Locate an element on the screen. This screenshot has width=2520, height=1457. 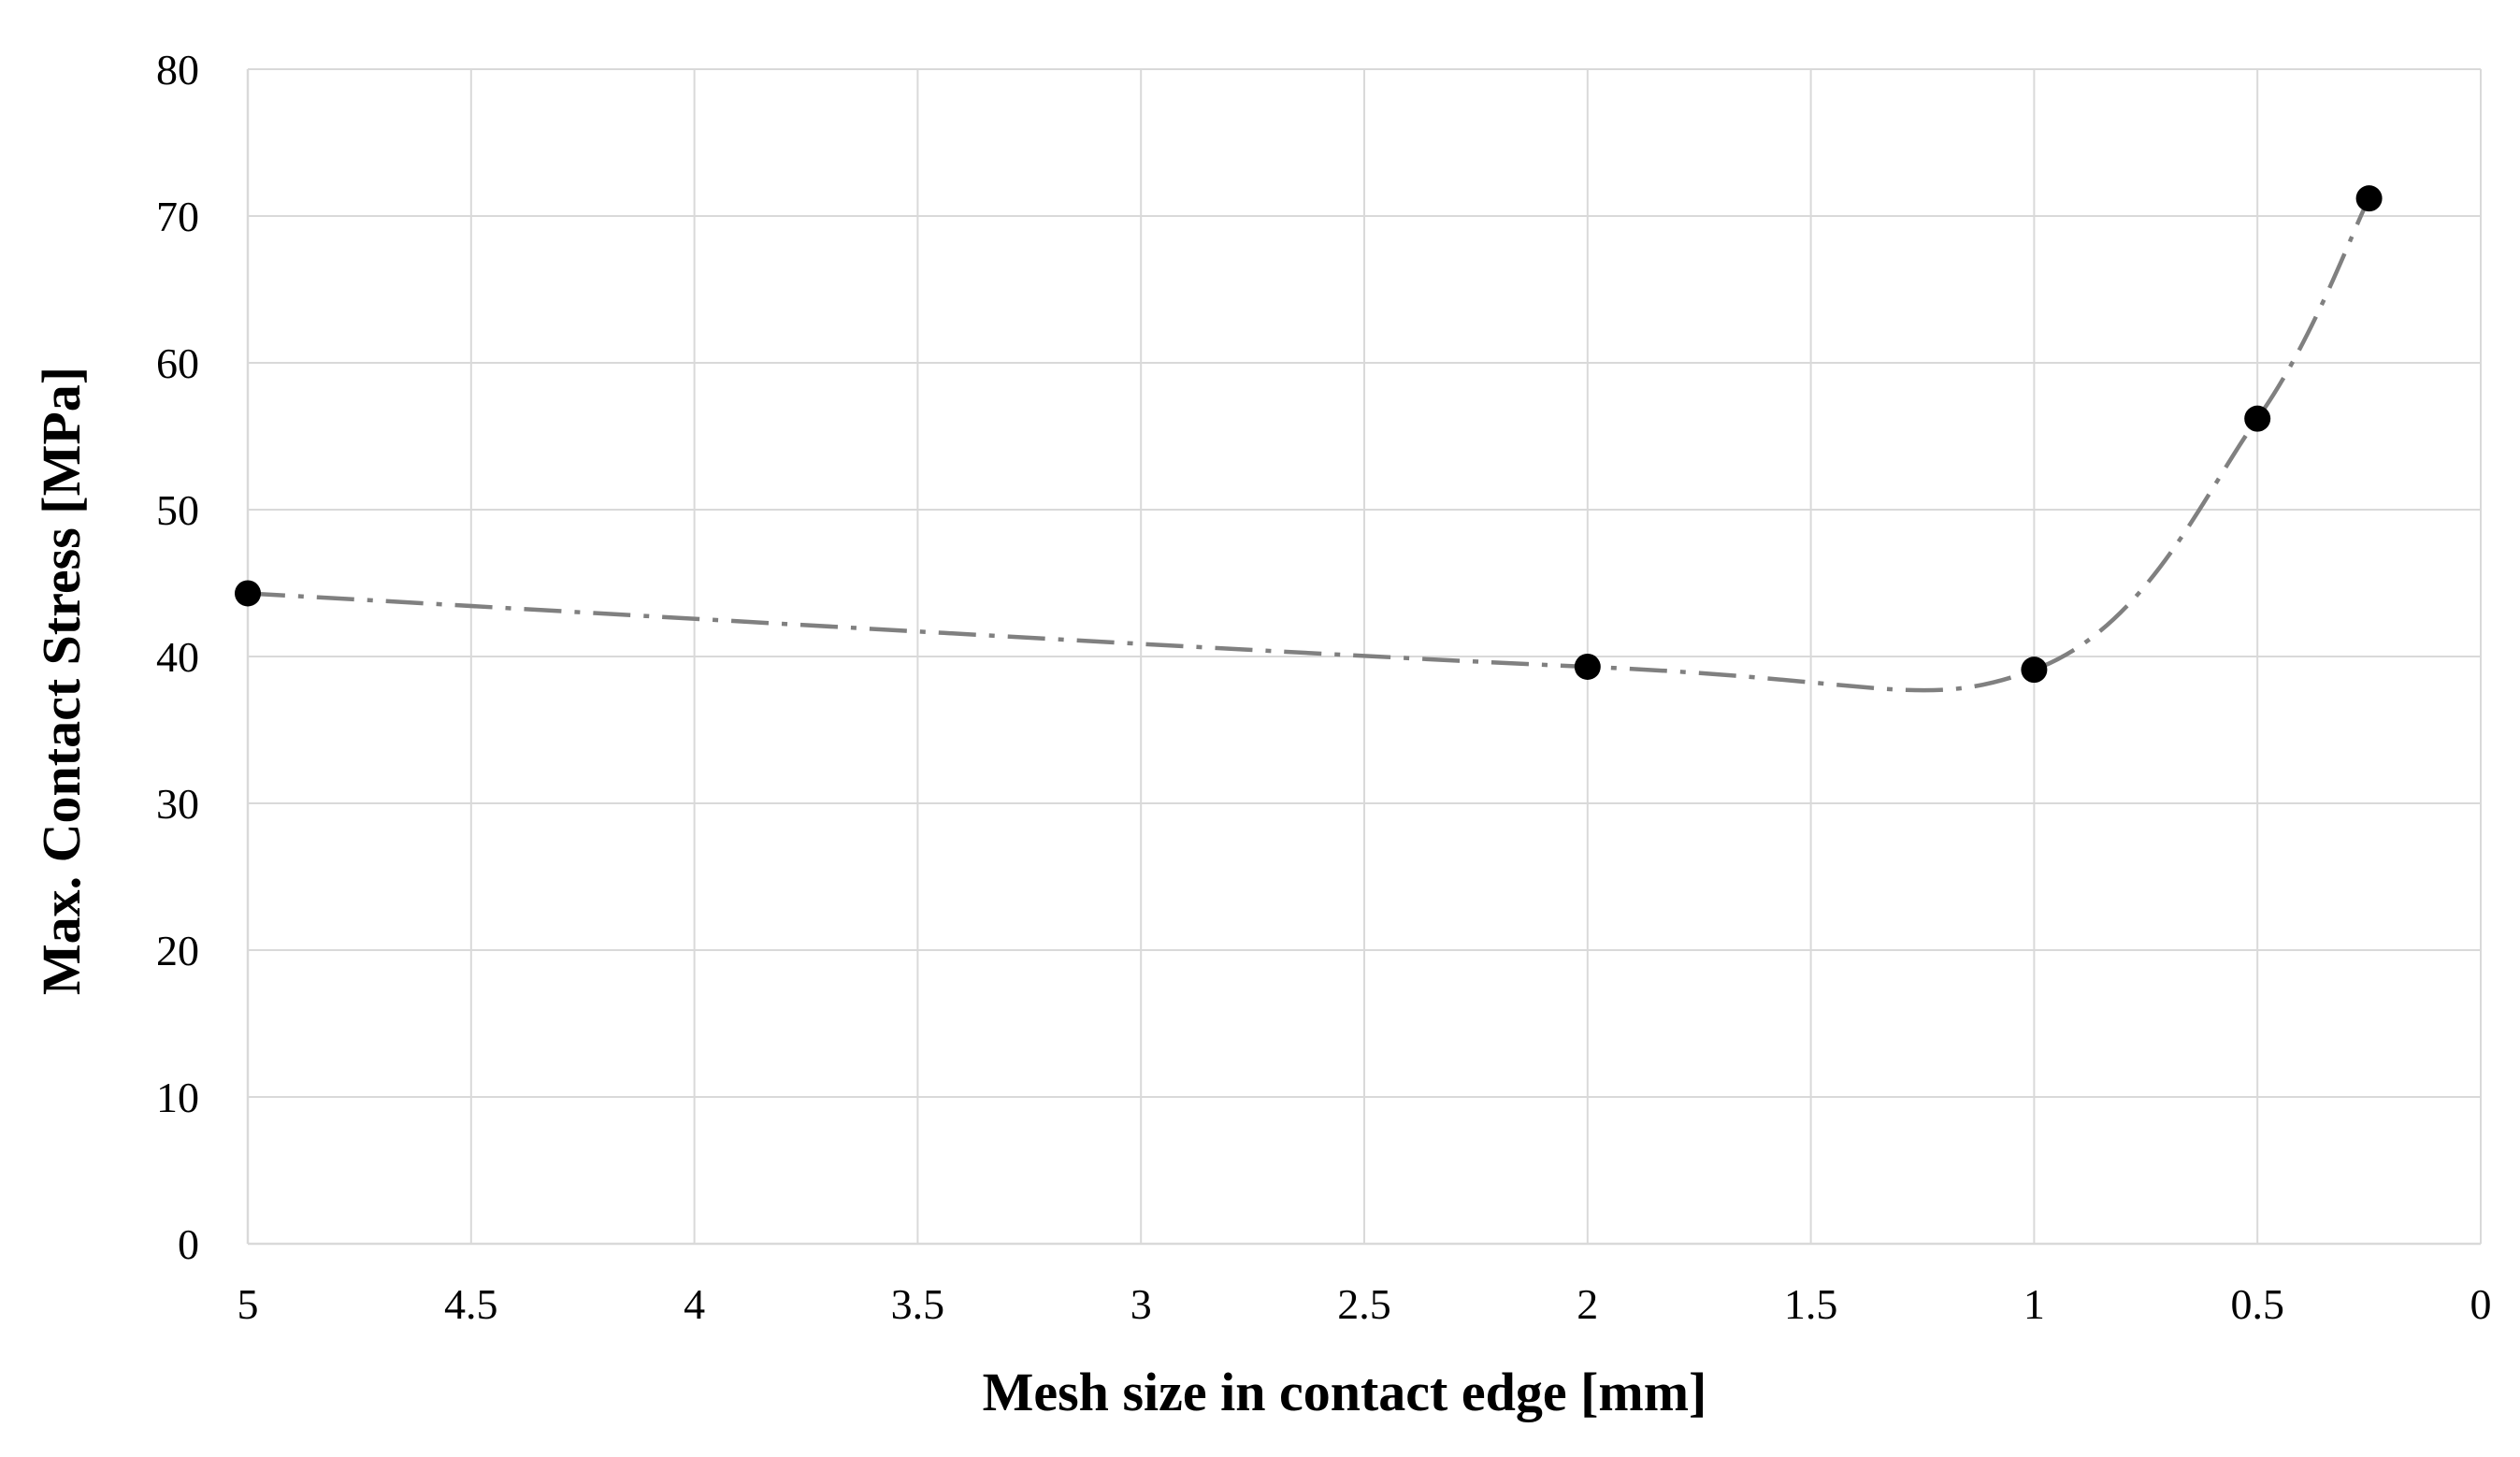
x-tick-label: 3.5 is located at coordinates (918, 1304).